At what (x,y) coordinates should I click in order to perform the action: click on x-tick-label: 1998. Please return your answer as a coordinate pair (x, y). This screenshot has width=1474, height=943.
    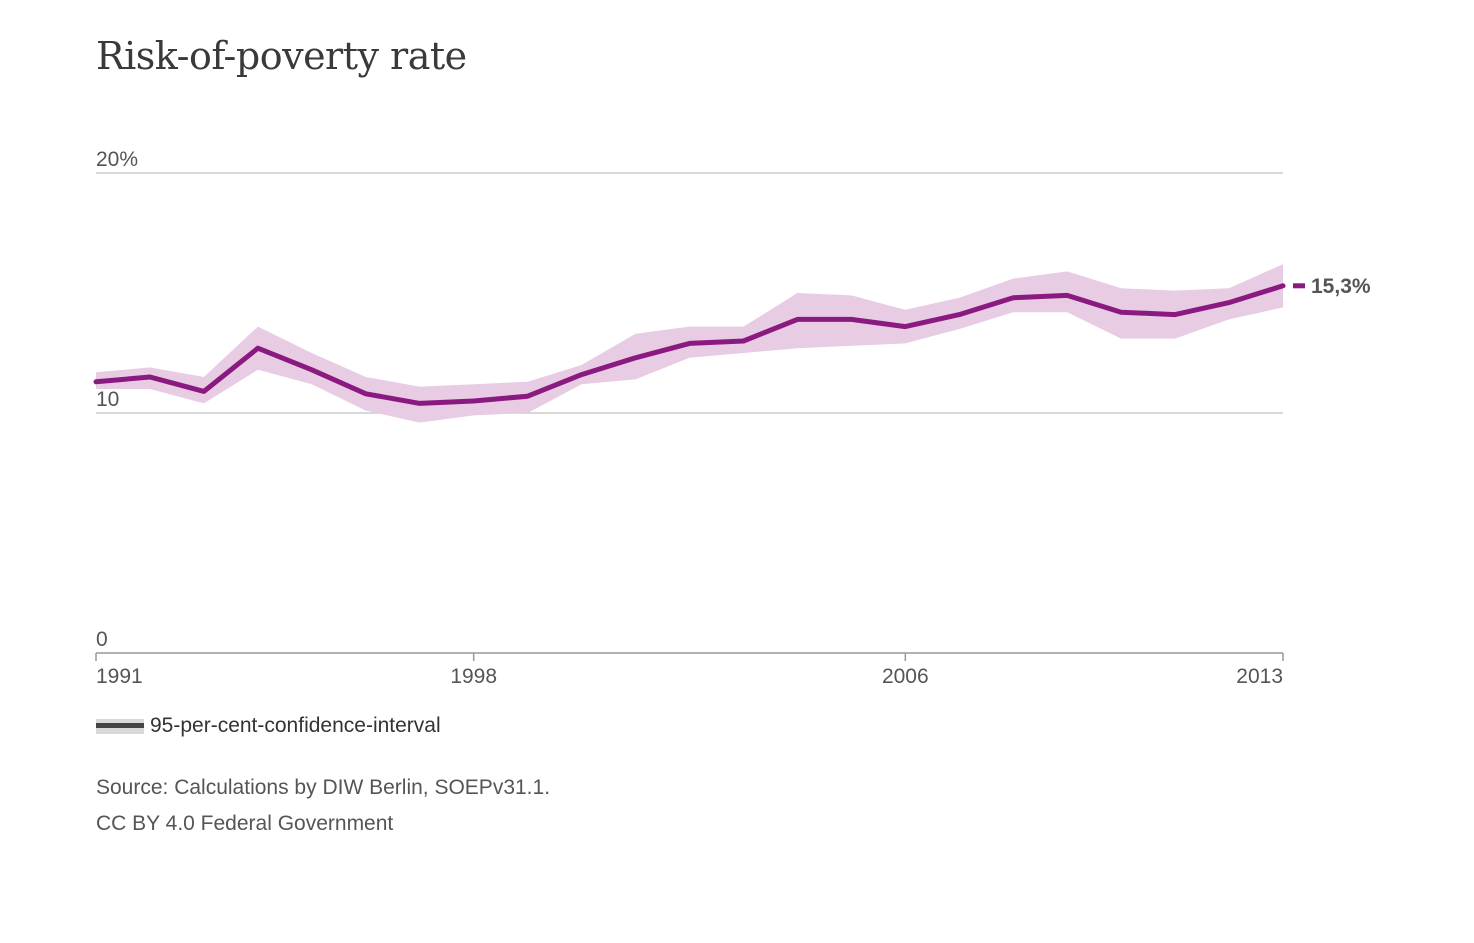
    Looking at the image, I should click on (473, 676).